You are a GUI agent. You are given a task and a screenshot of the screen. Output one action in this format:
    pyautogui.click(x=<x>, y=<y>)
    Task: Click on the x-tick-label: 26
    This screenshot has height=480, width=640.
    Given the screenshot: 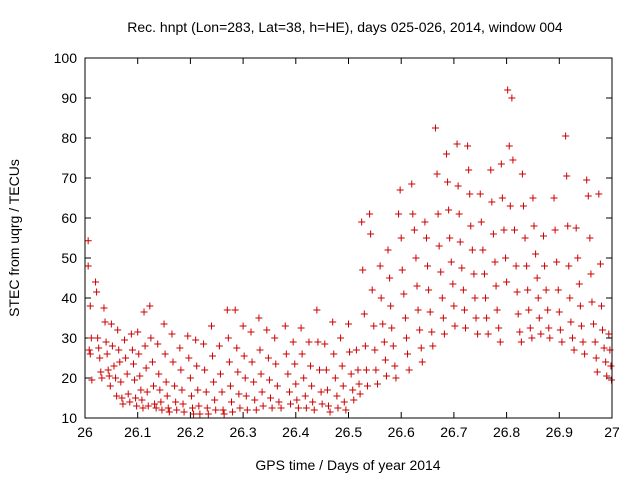 What is the action you would take?
    pyautogui.click(x=85, y=432)
    